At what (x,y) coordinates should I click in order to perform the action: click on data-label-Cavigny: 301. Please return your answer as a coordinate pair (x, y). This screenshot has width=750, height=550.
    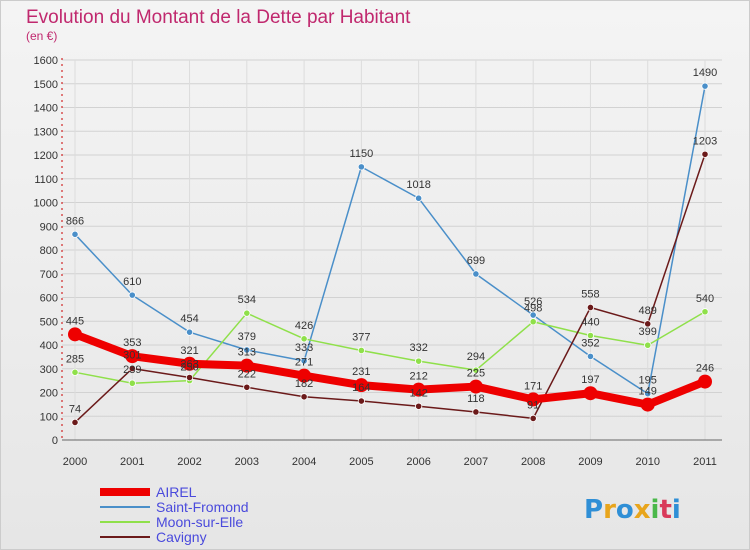
    Looking at the image, I should click on (132, 356).